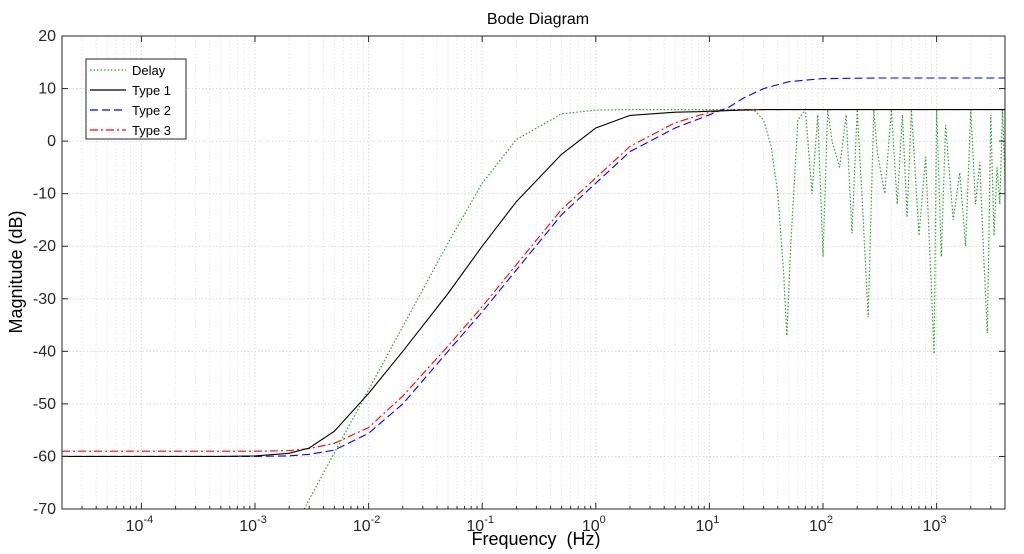 This screenshot has height=554, width=1024. I want to click on x-tick-label: 10⁰, so click(594, 524).